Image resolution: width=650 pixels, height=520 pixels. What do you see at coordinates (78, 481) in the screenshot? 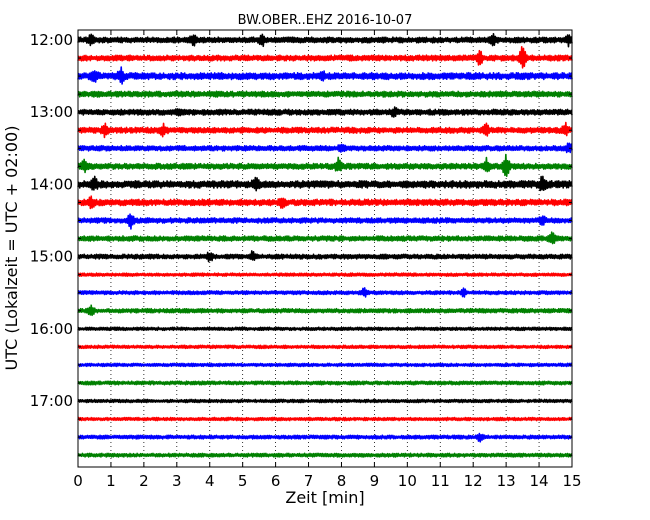
I see `x-tick-label: 0` at bounding box center [78, 481].